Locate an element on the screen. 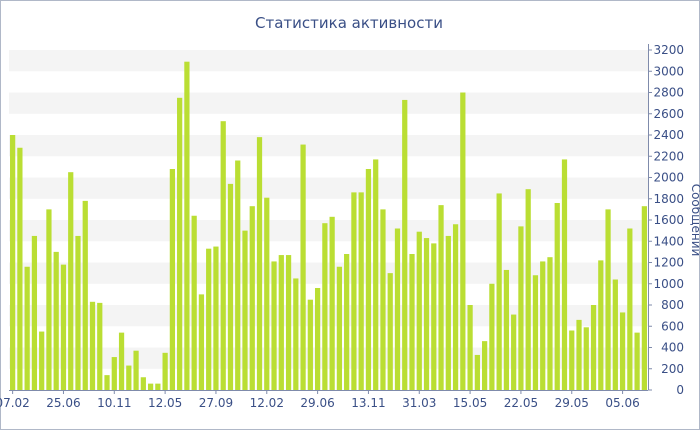 This screenshot has width=700, height=430. x-tick-label: 29.05 is located at coordinates (572, 403).